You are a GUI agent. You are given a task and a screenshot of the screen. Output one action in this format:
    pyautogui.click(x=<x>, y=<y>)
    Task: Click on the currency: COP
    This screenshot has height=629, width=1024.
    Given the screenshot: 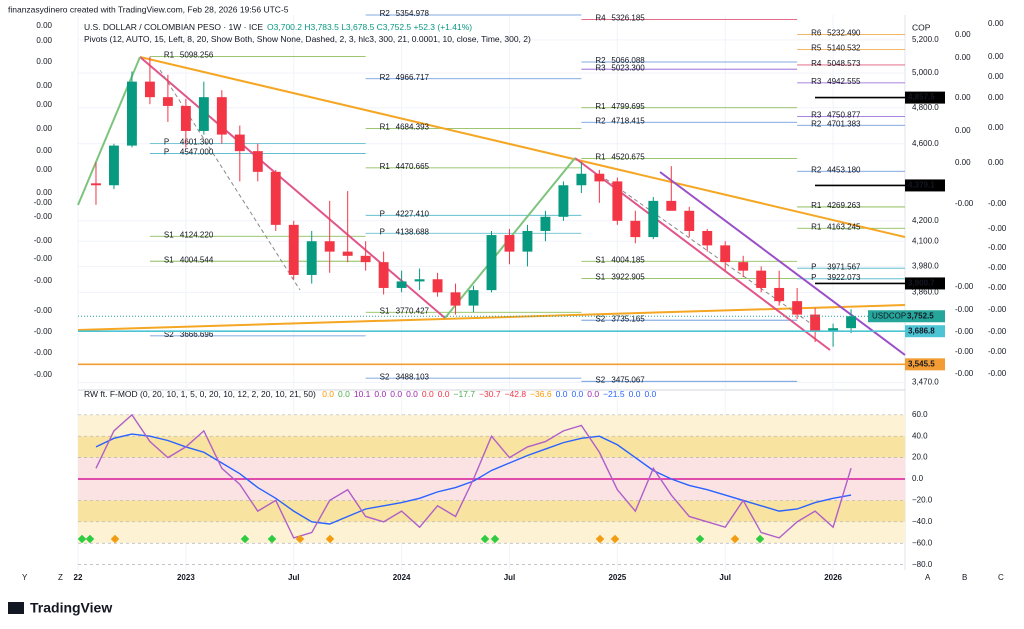 What is the action you would take?
    pyautogui.click(x=921, y=27)
    